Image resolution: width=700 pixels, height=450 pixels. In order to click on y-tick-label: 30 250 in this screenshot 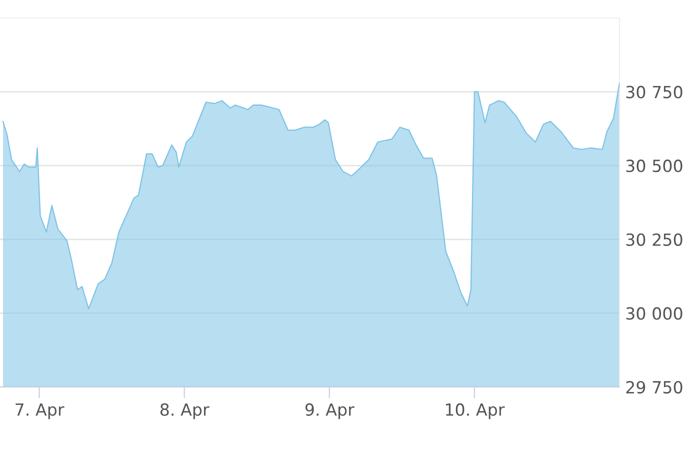, I will do `click(654, 239)`.